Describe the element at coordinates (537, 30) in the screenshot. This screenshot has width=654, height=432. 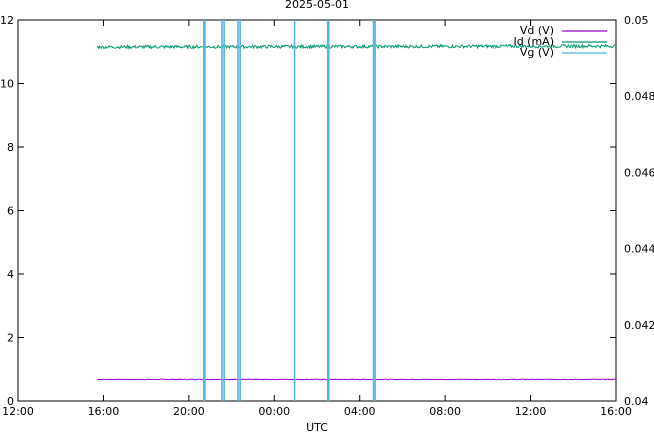
I see `legend-label: Vd (V)` at that location.